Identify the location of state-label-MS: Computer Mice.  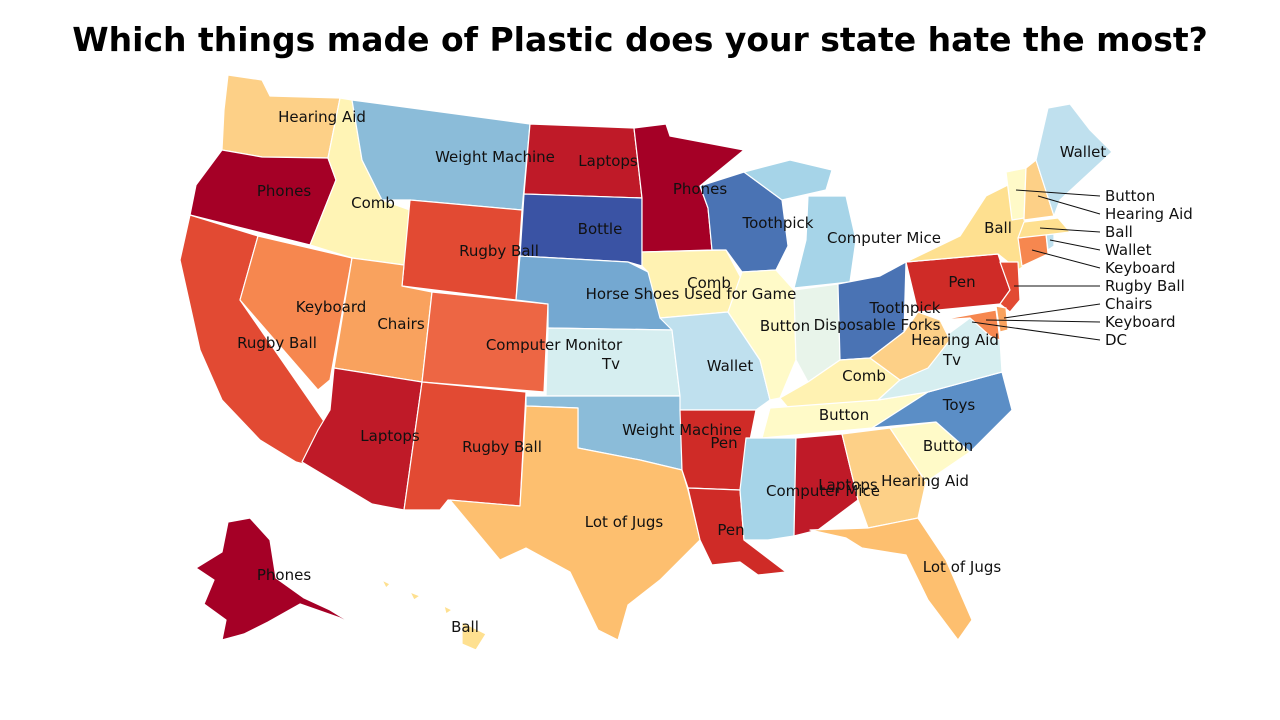
(823, 491).